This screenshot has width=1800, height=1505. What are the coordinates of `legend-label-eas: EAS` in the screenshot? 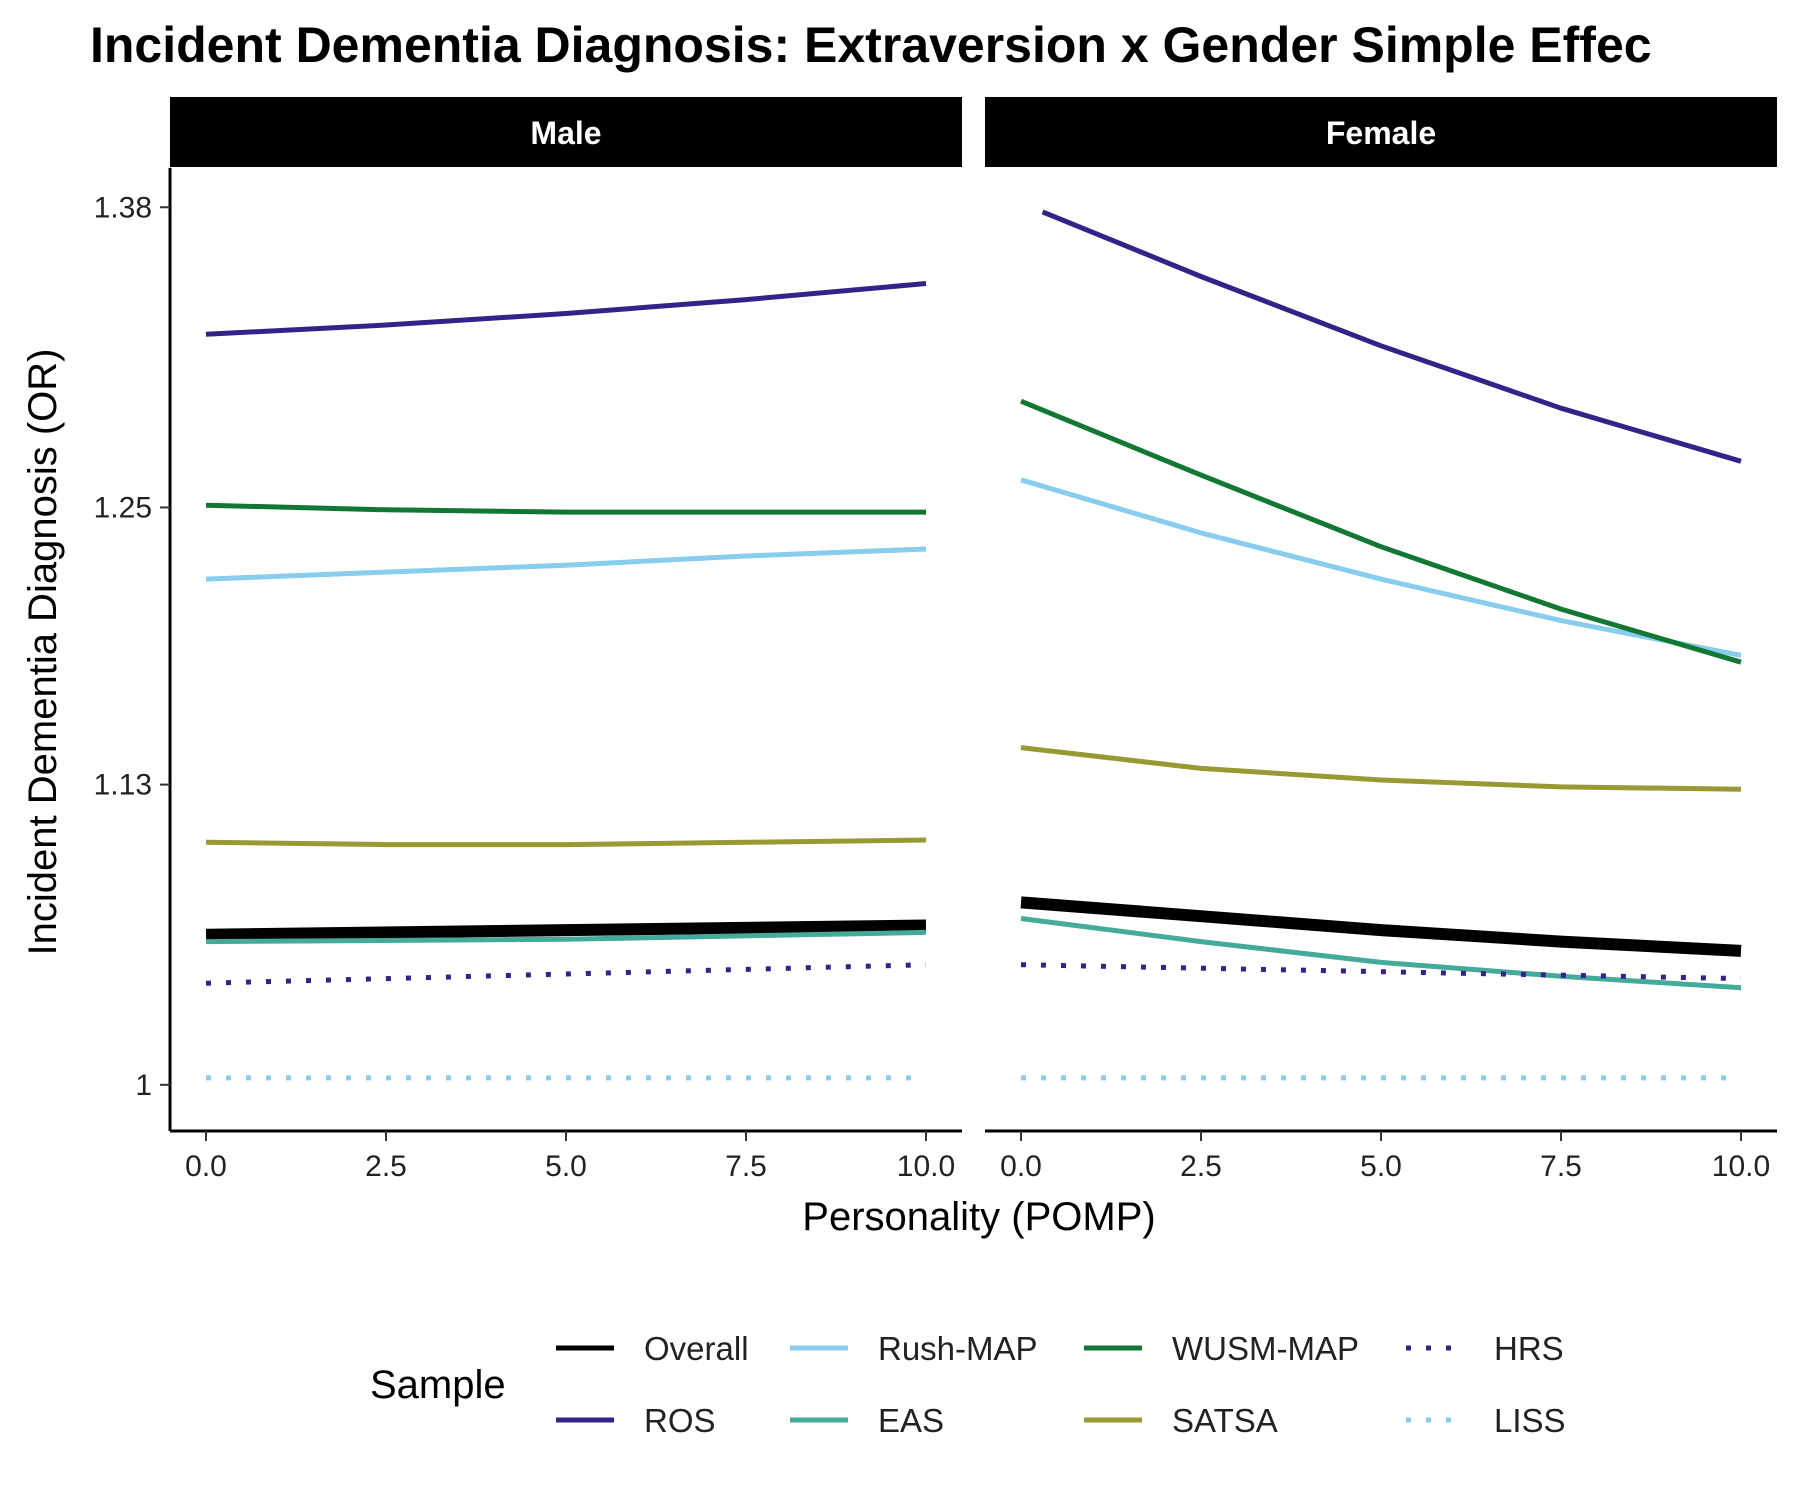 It's located at (911, 1420).